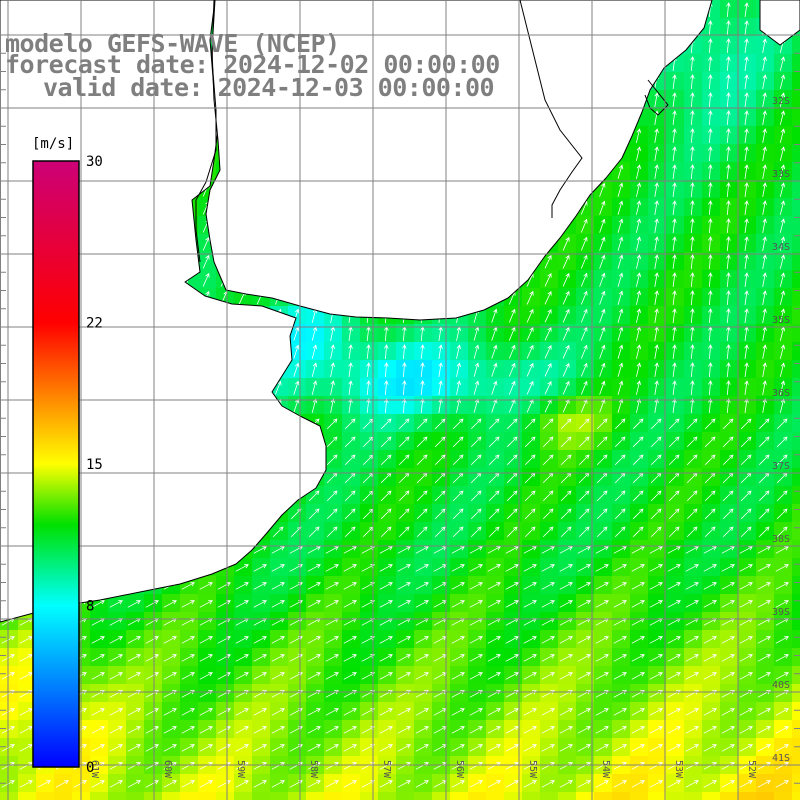 The height and width of the screenshot is (800, 800). What do you see at coordinates (781, 758) in the screenshot?
I see `latitude-label: 41S` at bounding box center [781, 758].